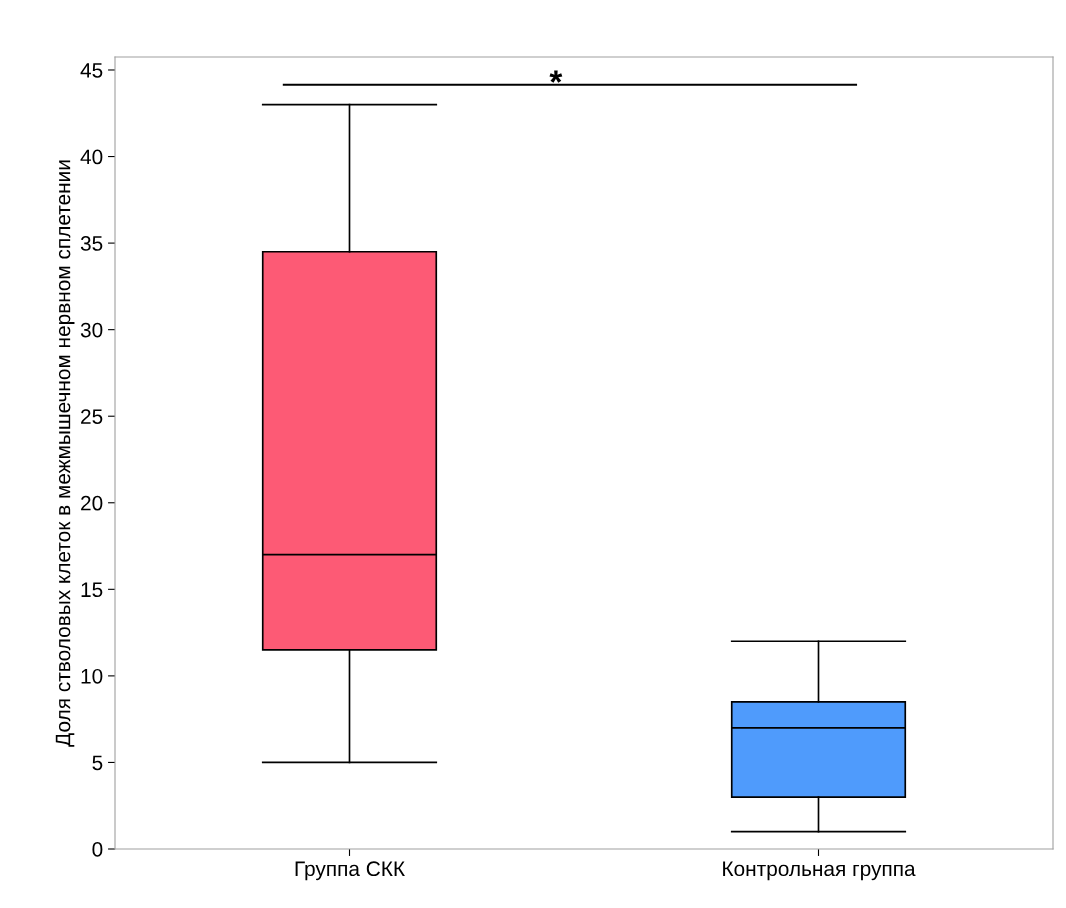  I want to click on y-tick-label: 0, so click(97, 849).